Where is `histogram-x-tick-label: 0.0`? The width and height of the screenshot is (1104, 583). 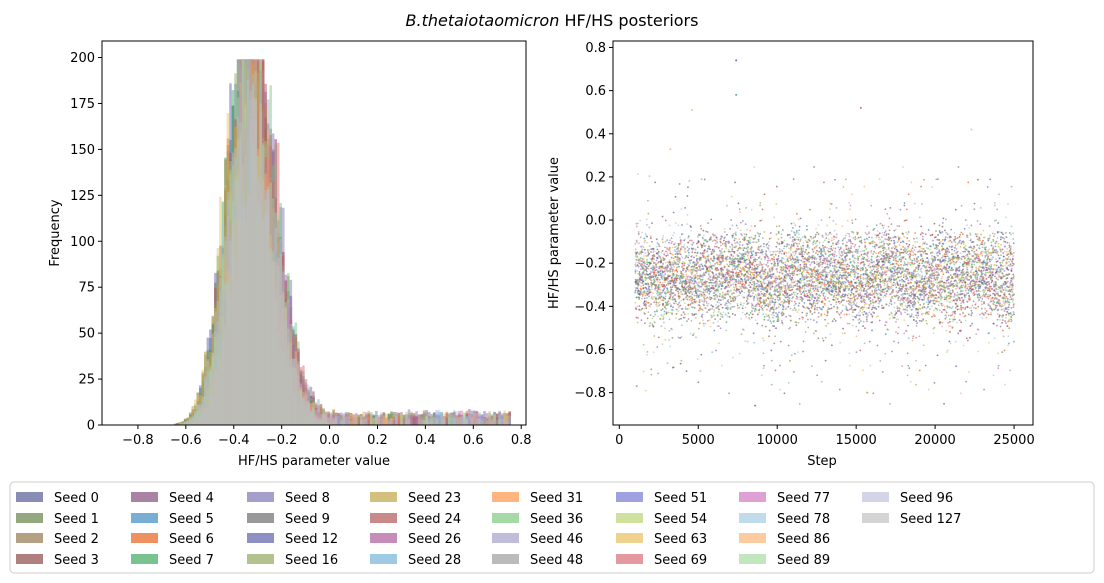
histogram-x-tick-label: 0.0 is located at coordinates (329, 440).